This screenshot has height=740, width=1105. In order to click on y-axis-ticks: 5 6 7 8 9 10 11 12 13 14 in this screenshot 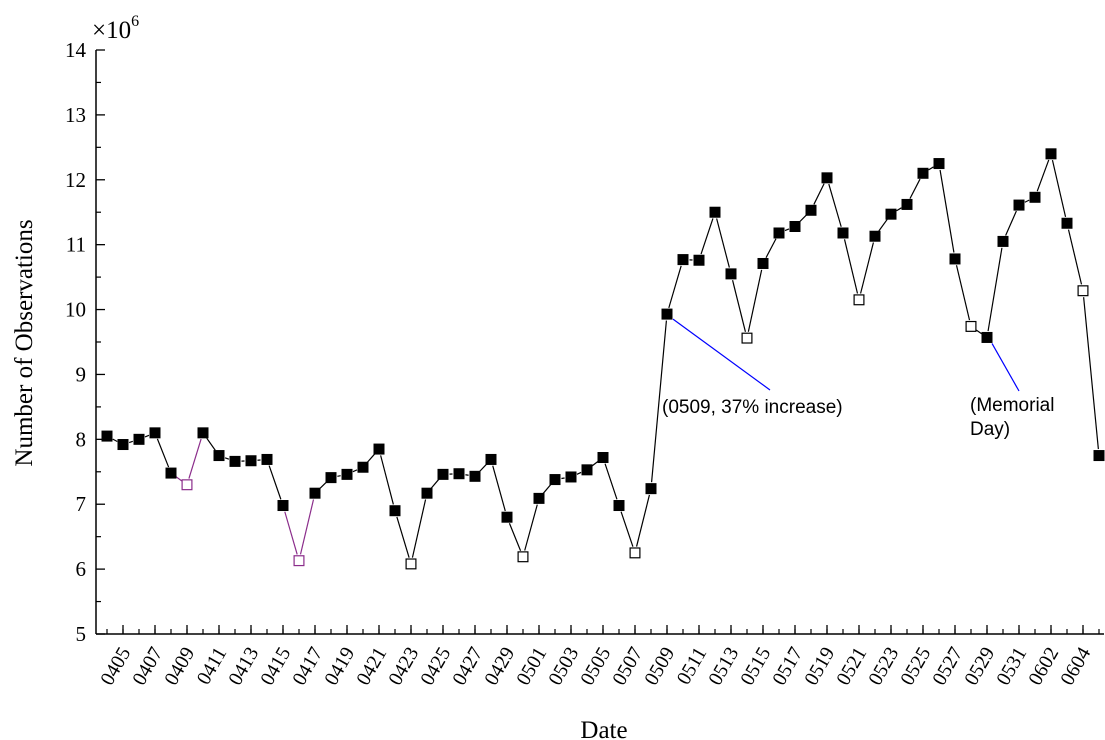, I will do `click(85, 342)`.